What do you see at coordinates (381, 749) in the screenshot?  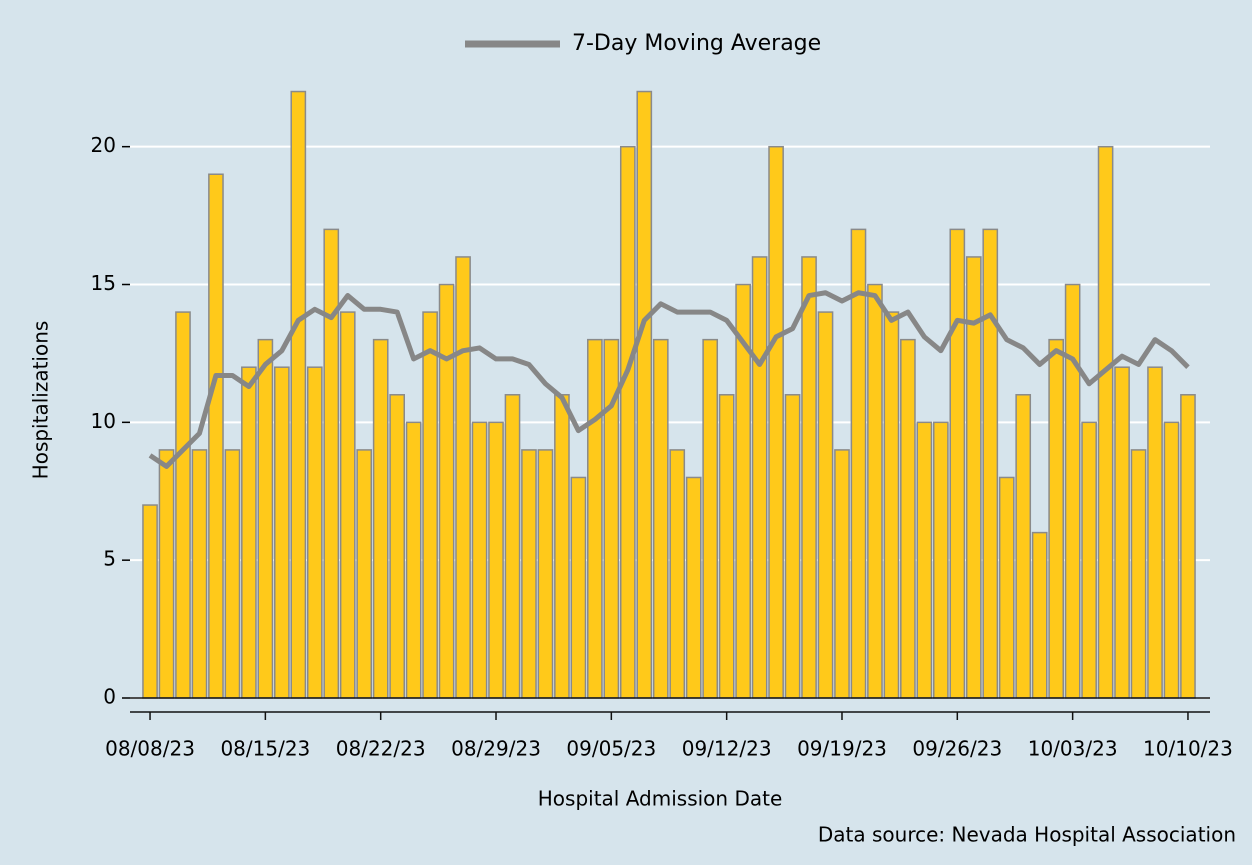 I see `x-tick-label: 08/22/23` at bounding box center [381, 749].